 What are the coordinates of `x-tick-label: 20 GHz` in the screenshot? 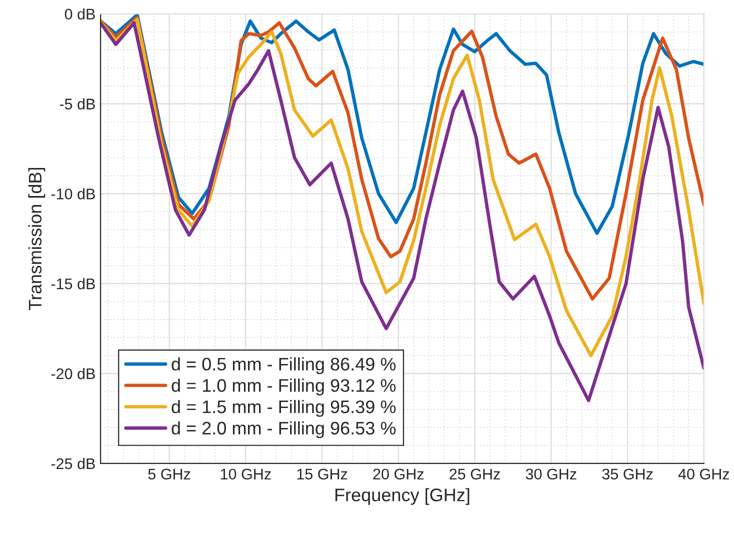 It's located at (398, 474).